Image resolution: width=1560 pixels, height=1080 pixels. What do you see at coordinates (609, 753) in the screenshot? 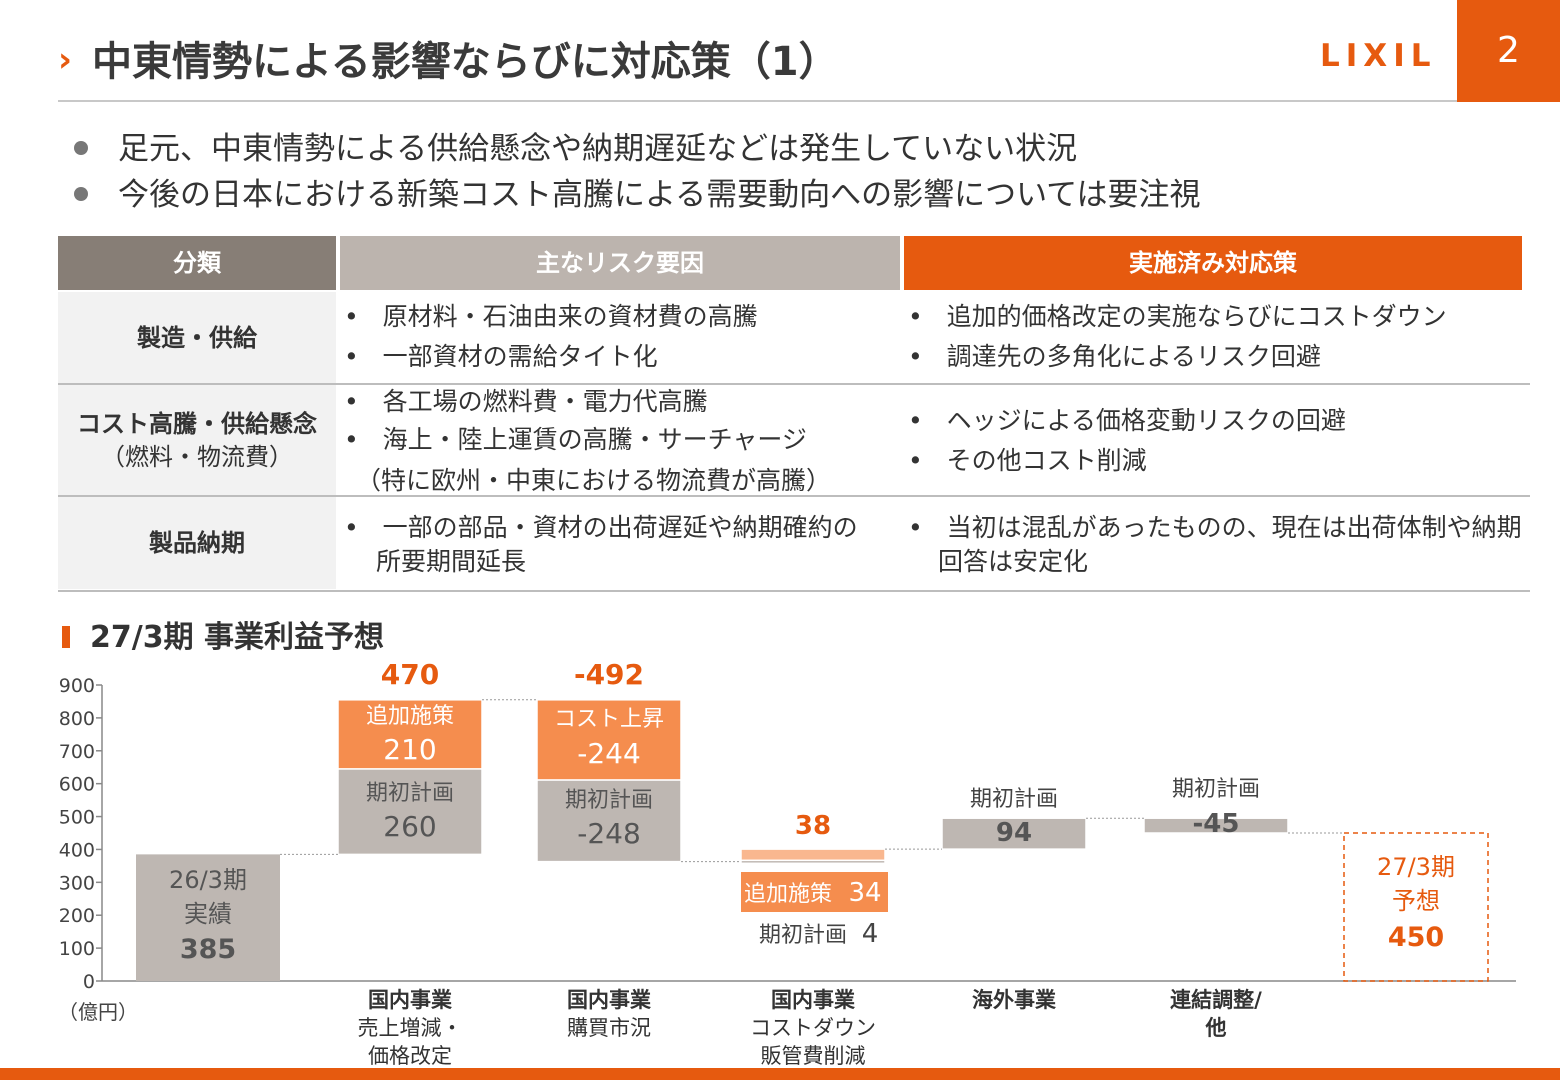
I see `segment-value: -244` at bounding box center [609, 753].